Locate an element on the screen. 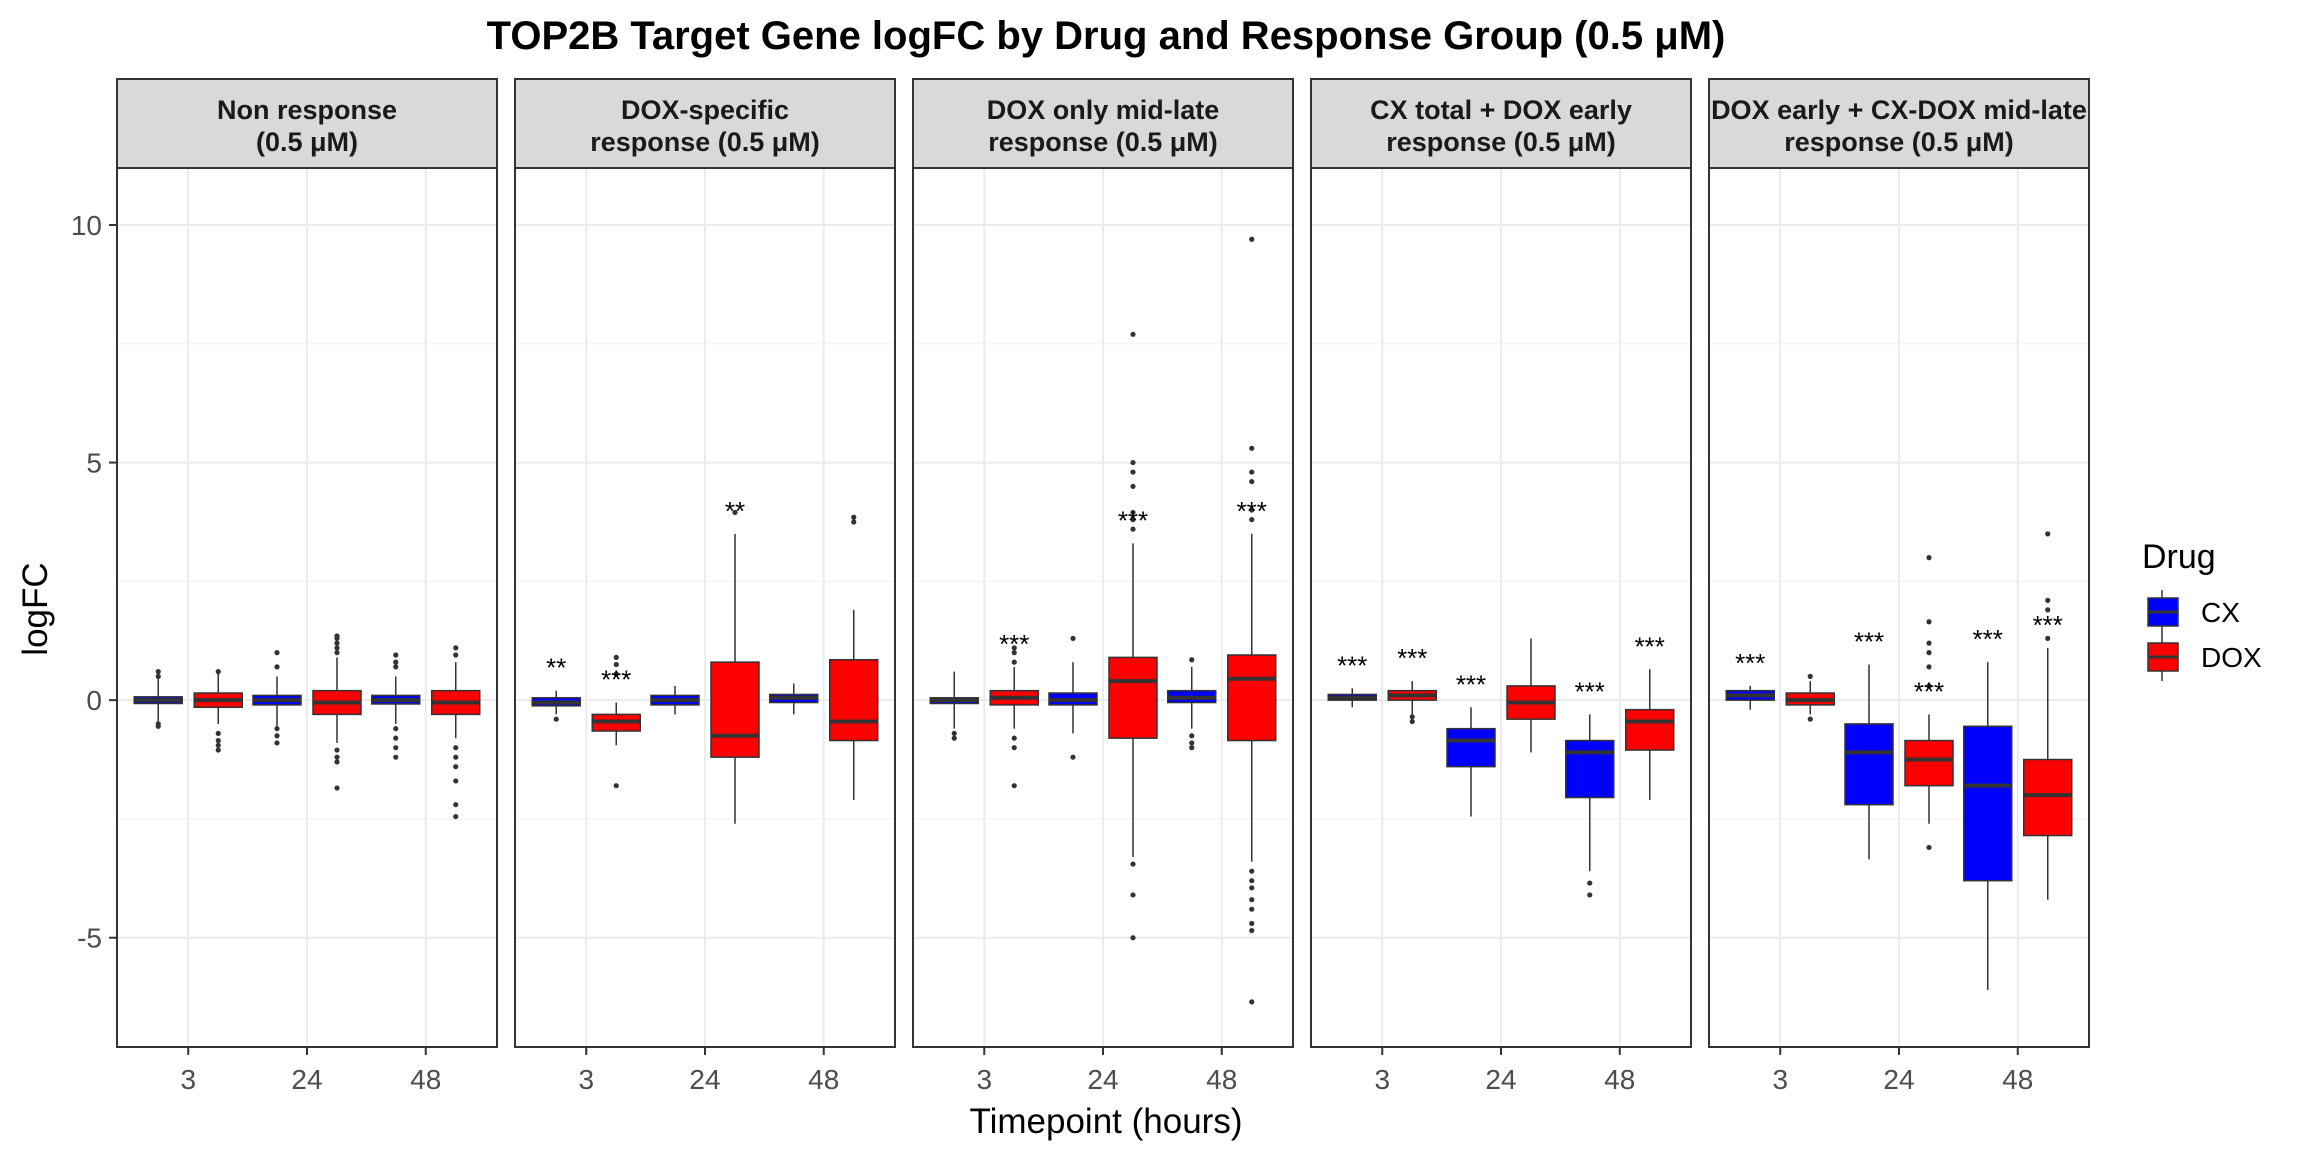 This screenshot has height=1152, width=2304. legend-entry-cx: CX is located at coordinates (2193, 613).